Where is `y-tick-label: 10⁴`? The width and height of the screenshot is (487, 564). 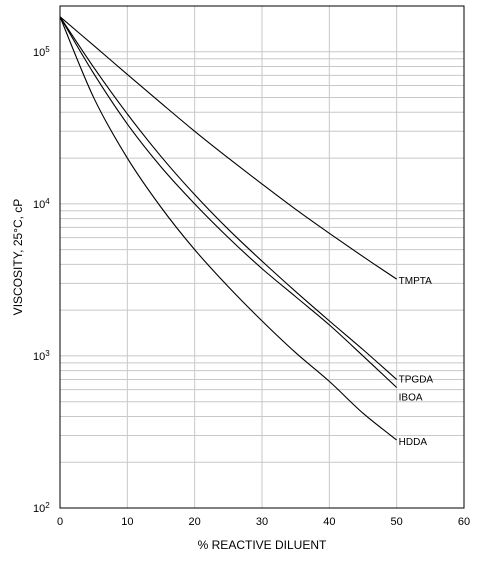
y-tick-label: 10⁴ is located at coordinates (41, 204).